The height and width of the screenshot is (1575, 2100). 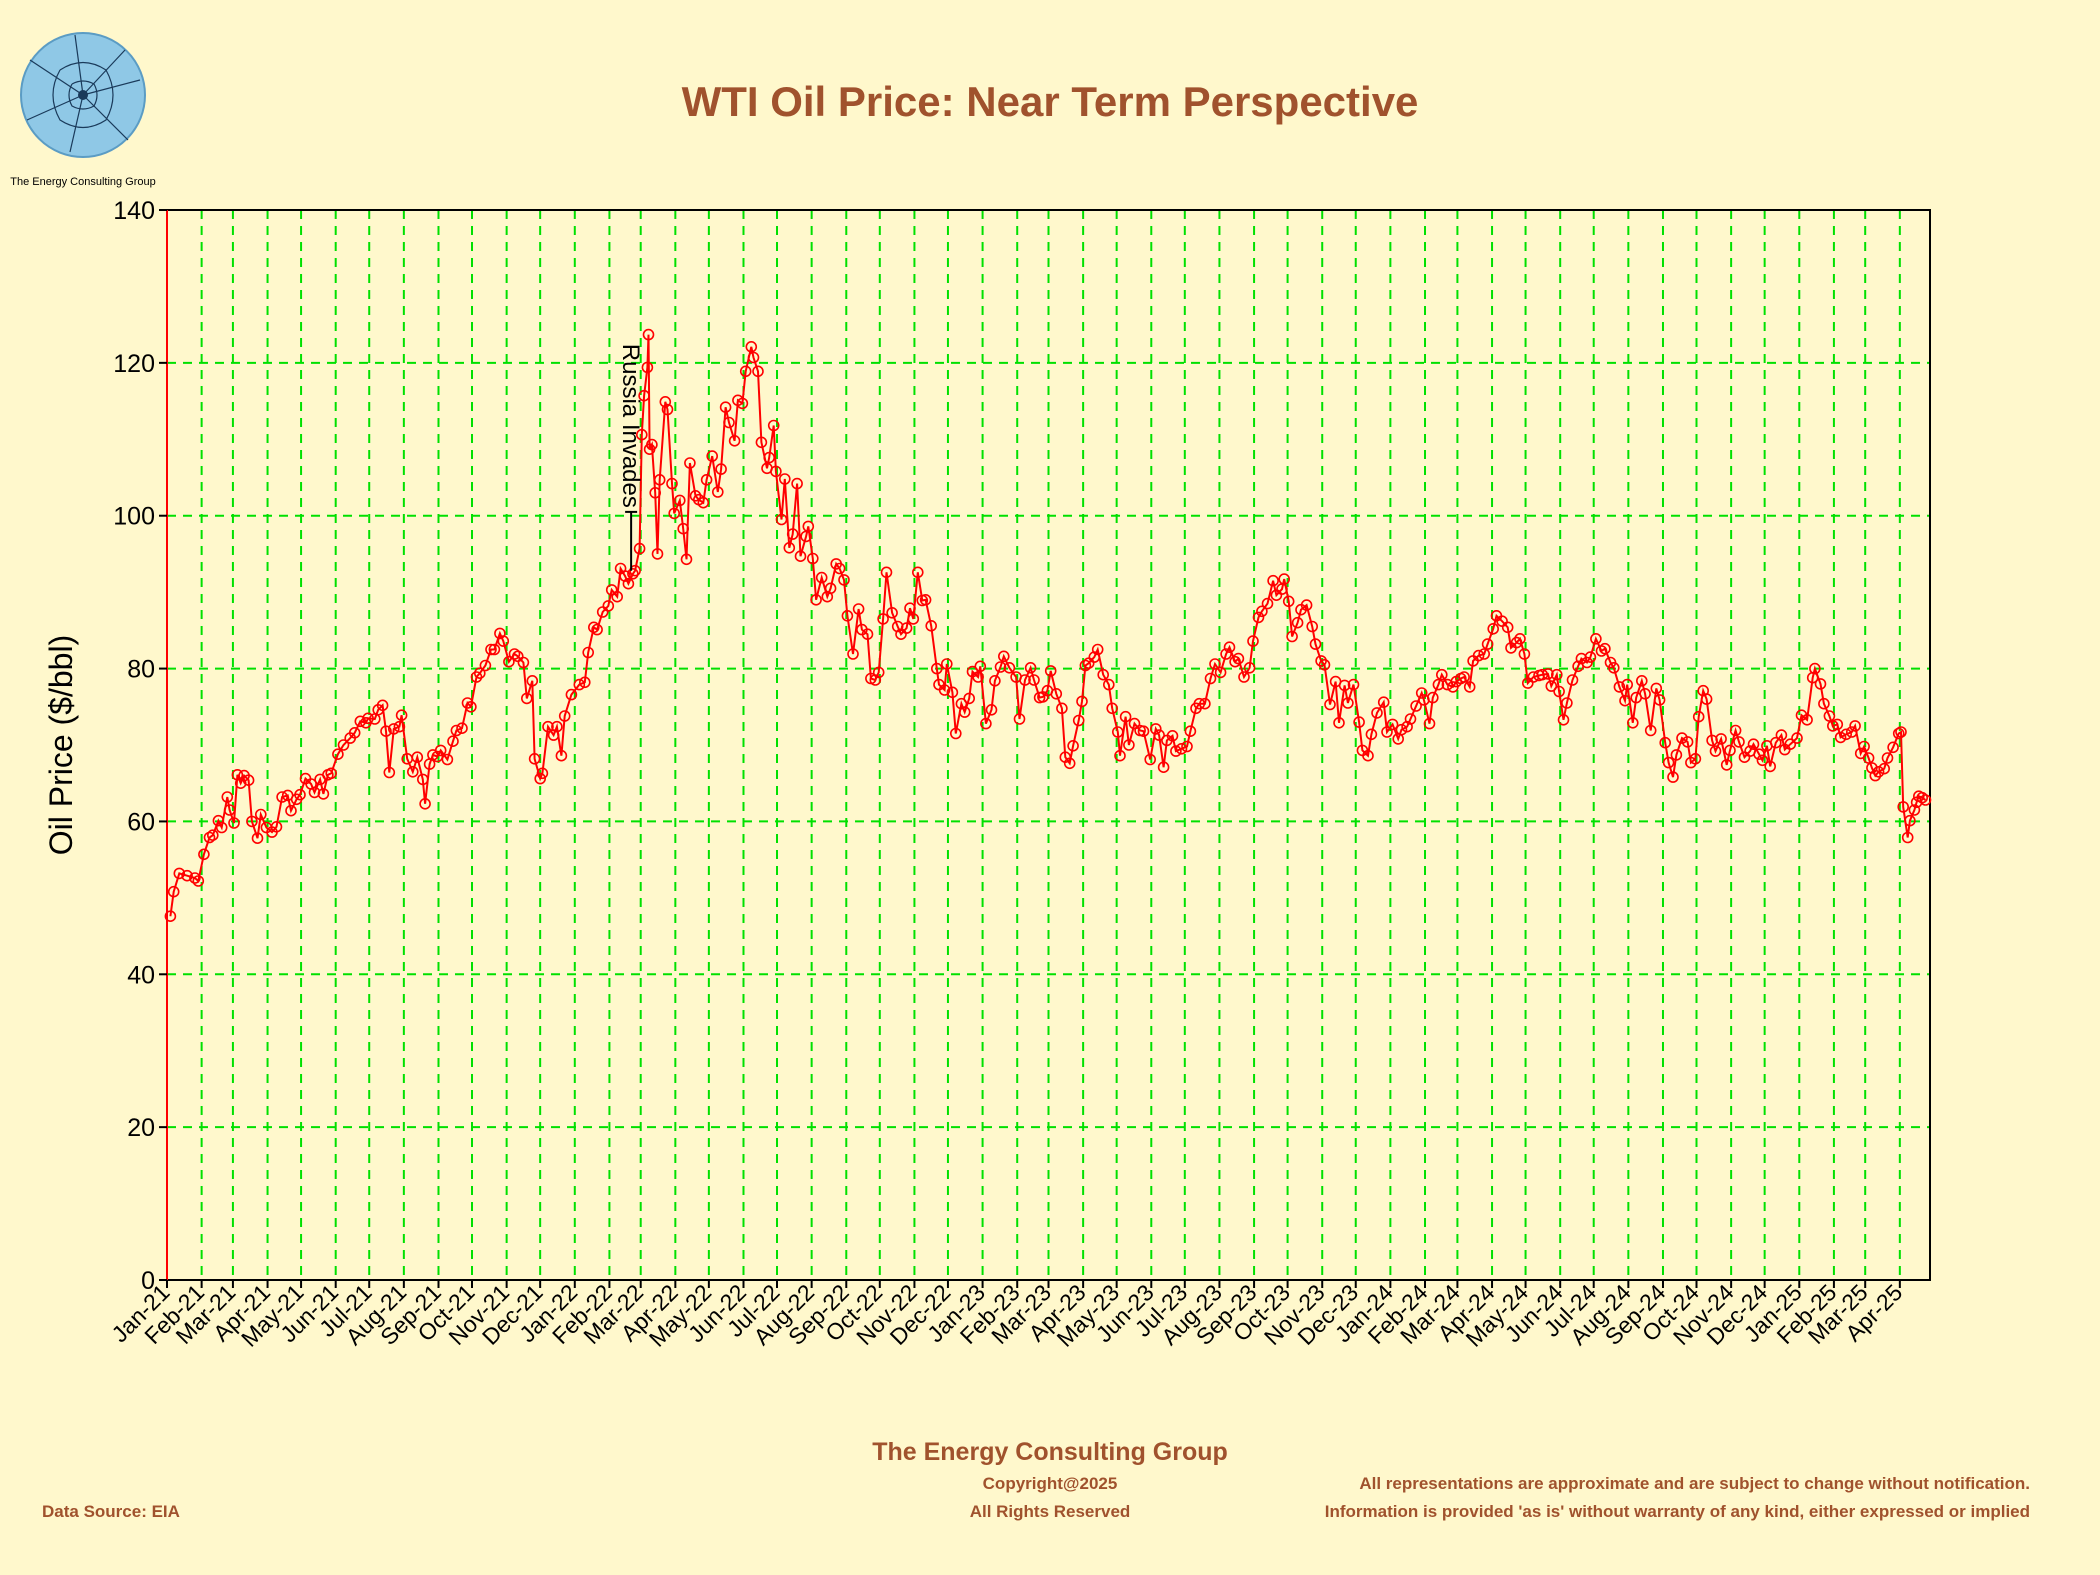 What do you see at coordinates (83, 182) in the screenshot?
I see `logo-caption: The Energy Consulting Group` at bounding box center [83, 182].